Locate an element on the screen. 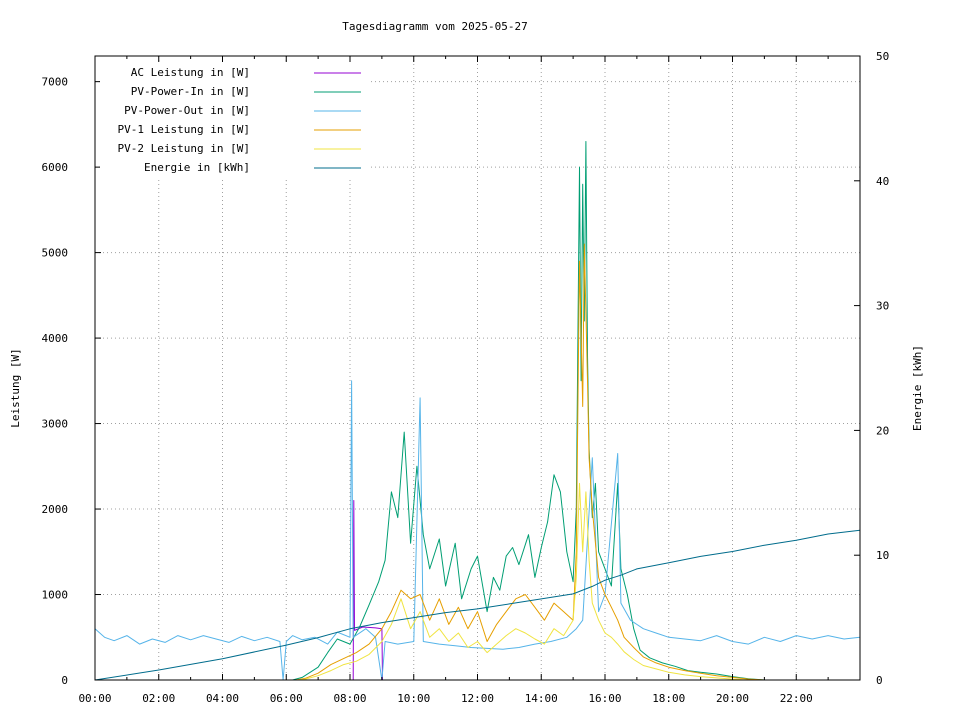  y2-tick-label: 40 is located at coordinates (882, 181).